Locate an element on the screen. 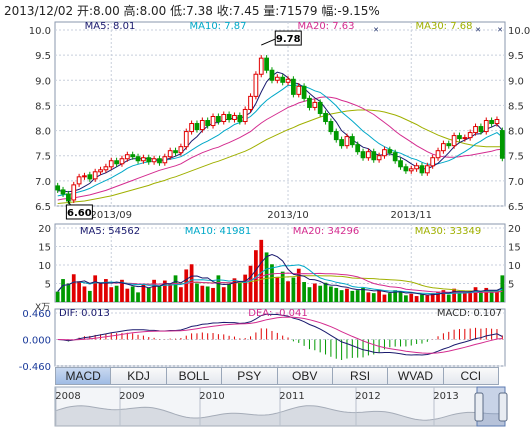  price-ma-legend: MA5: 8.01 is located at coordinates (110, 26).